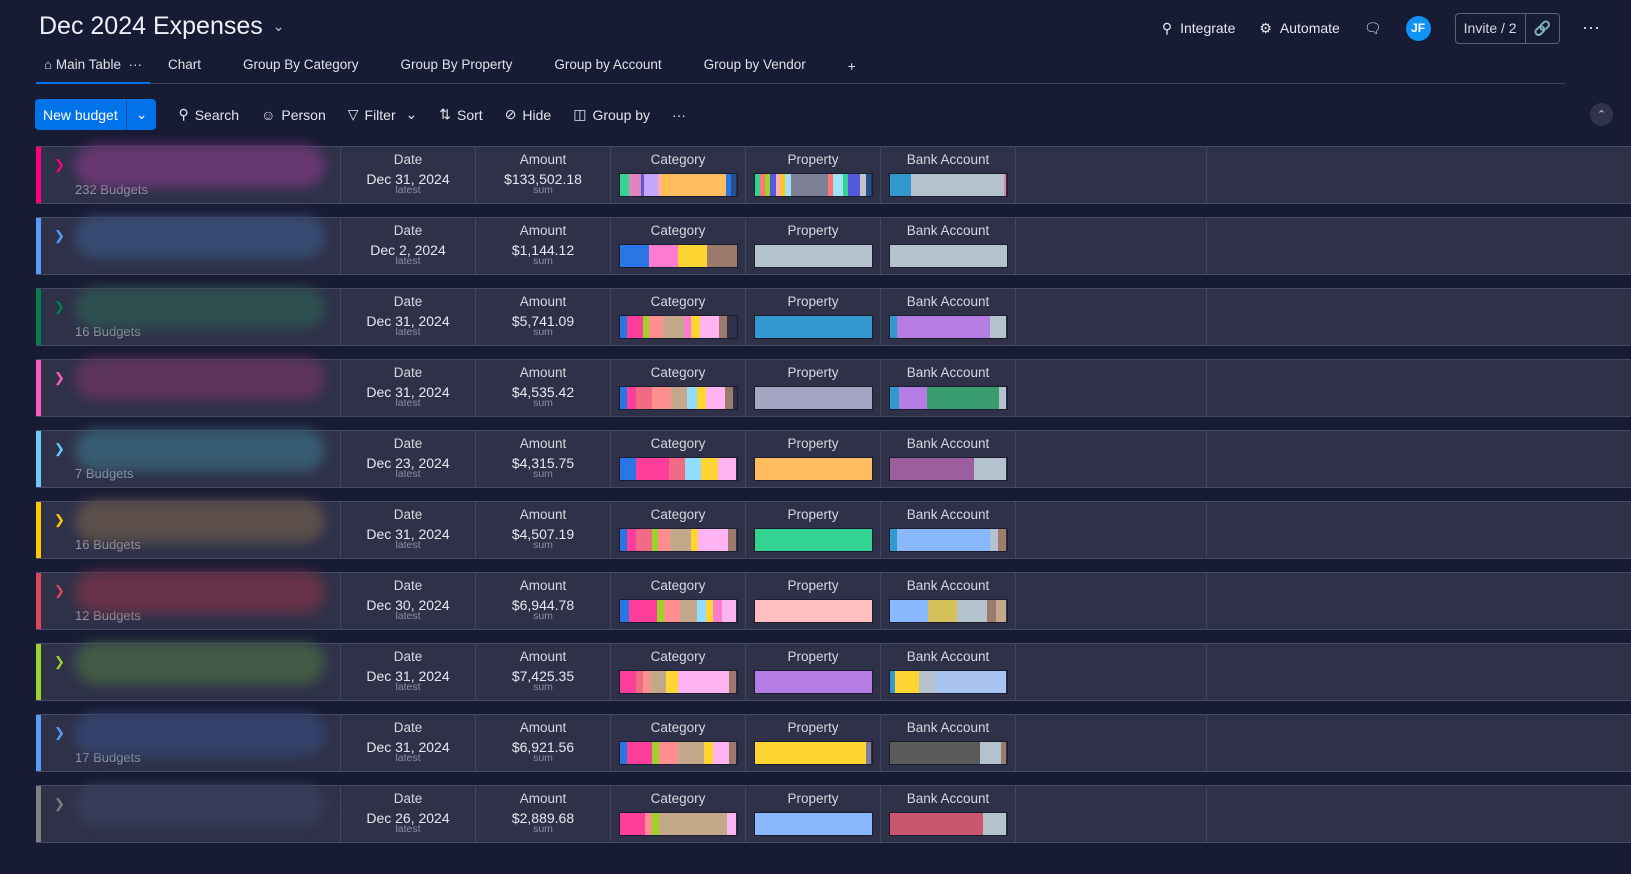  What do you see at coordinates (1199, 28) in the screenshot?
I see `integrate-button: ⚲ Integrate` at bounding box center [1199, 28].